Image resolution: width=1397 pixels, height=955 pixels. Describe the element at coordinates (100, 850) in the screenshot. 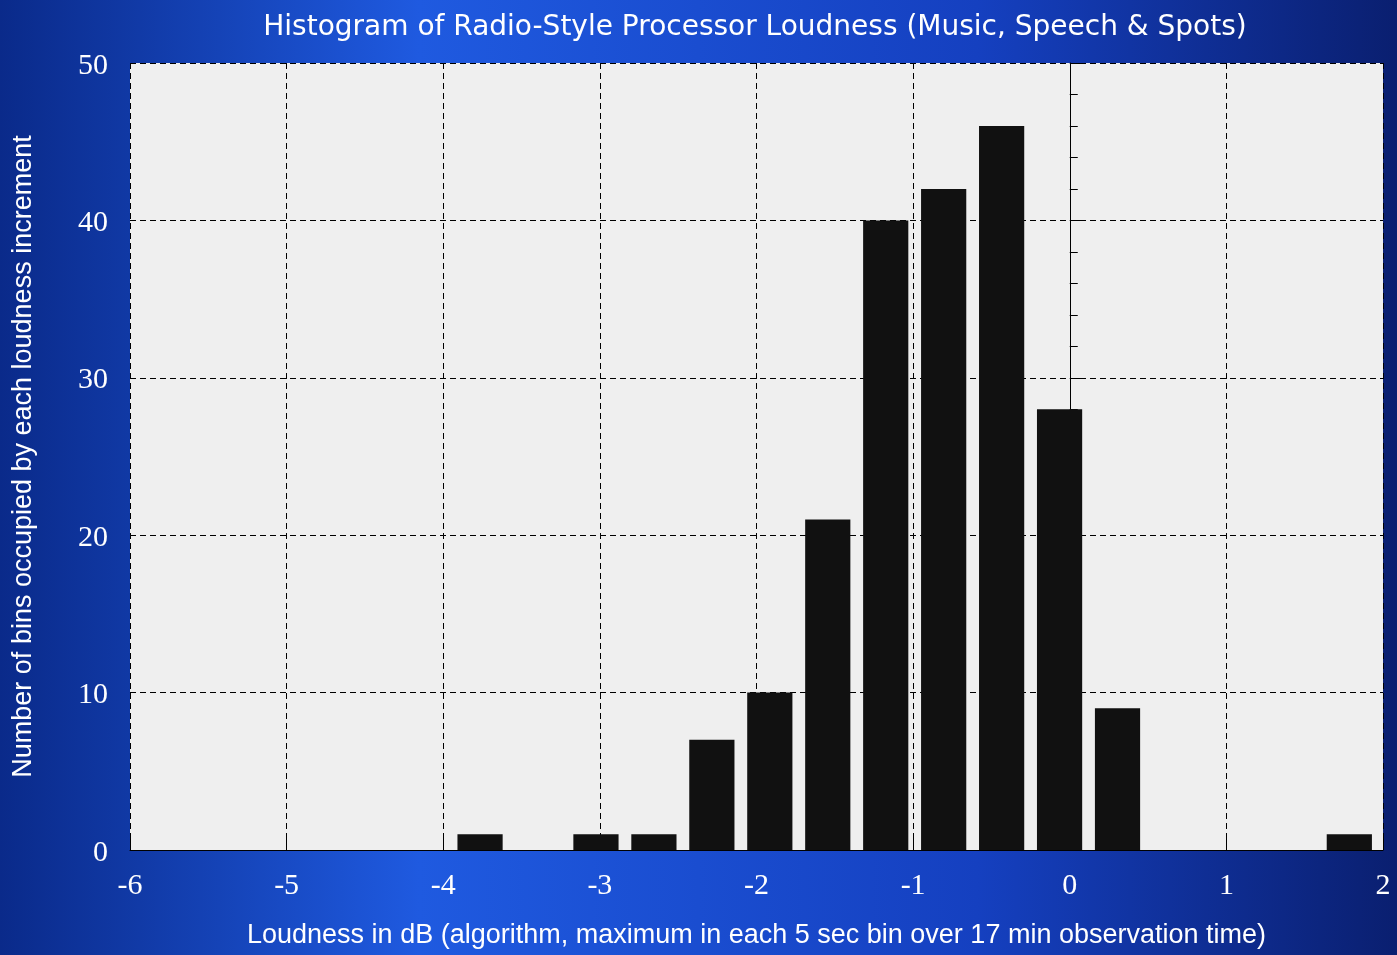

I see `y-tick-label: 0` at that location.